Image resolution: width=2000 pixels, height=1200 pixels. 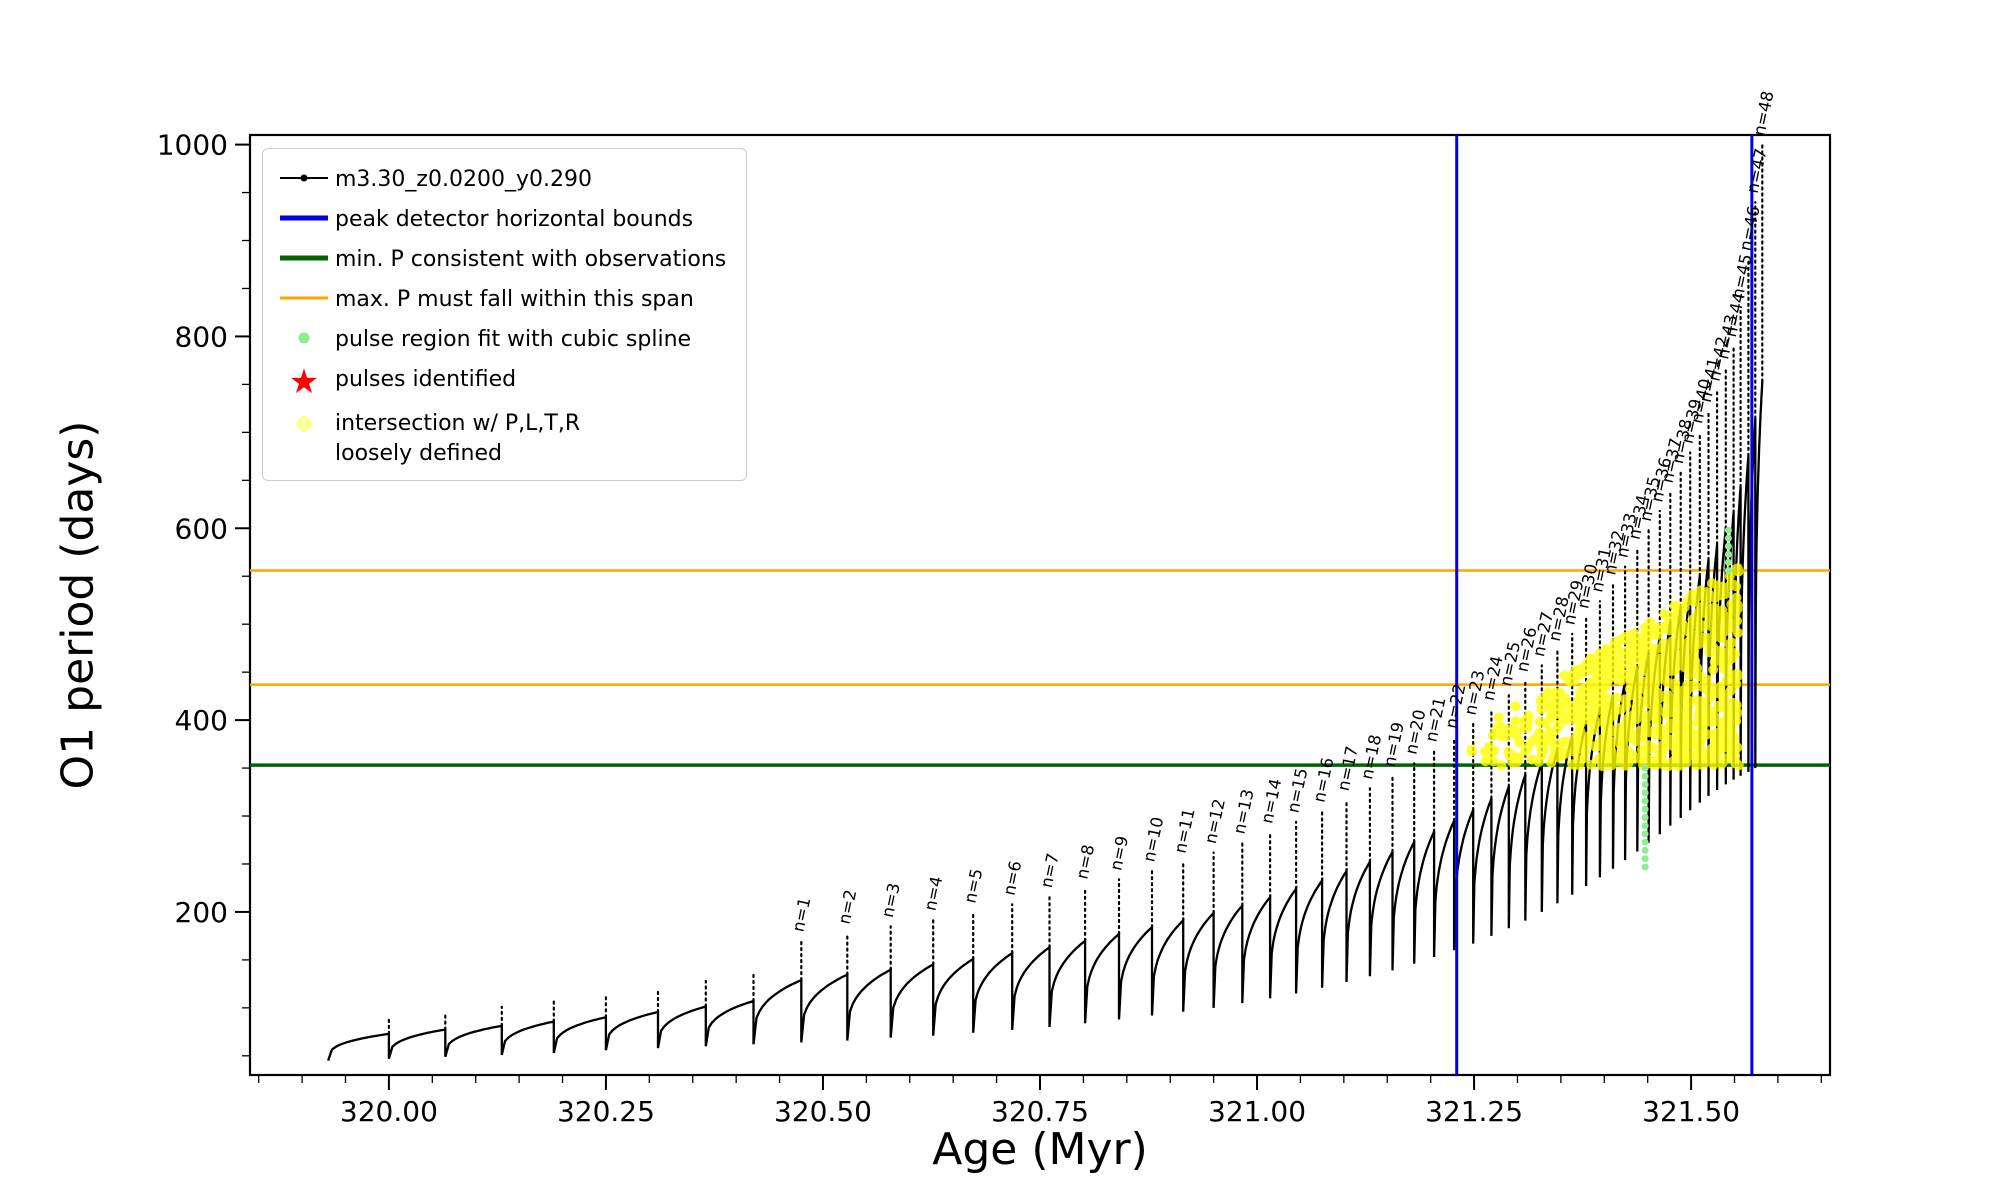 I want to click on pulse-number-label: n=3, so click(x=891, y=900).